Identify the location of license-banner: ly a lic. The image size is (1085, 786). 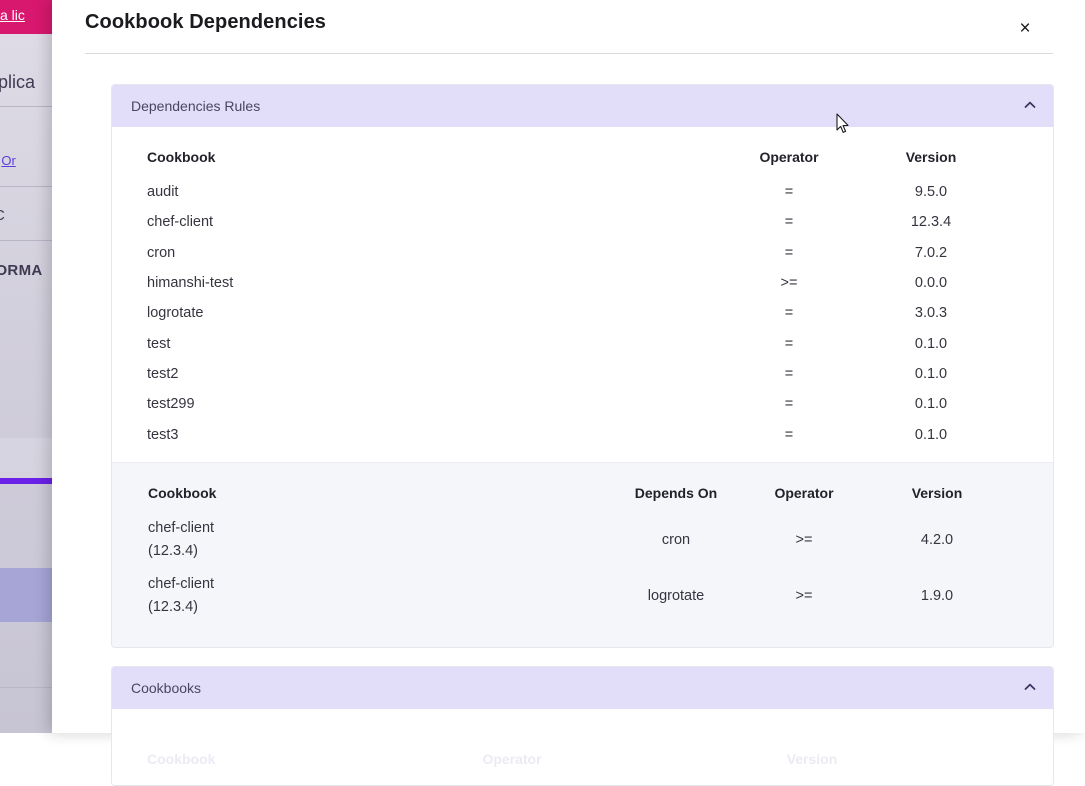
(26, 17).